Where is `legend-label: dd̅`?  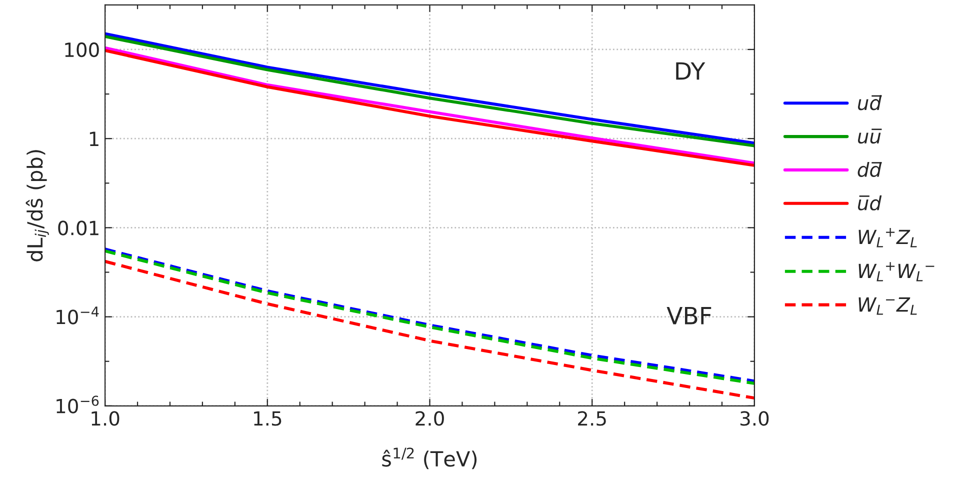 legend-label: dd̅ is located at coordinates (870, 170).